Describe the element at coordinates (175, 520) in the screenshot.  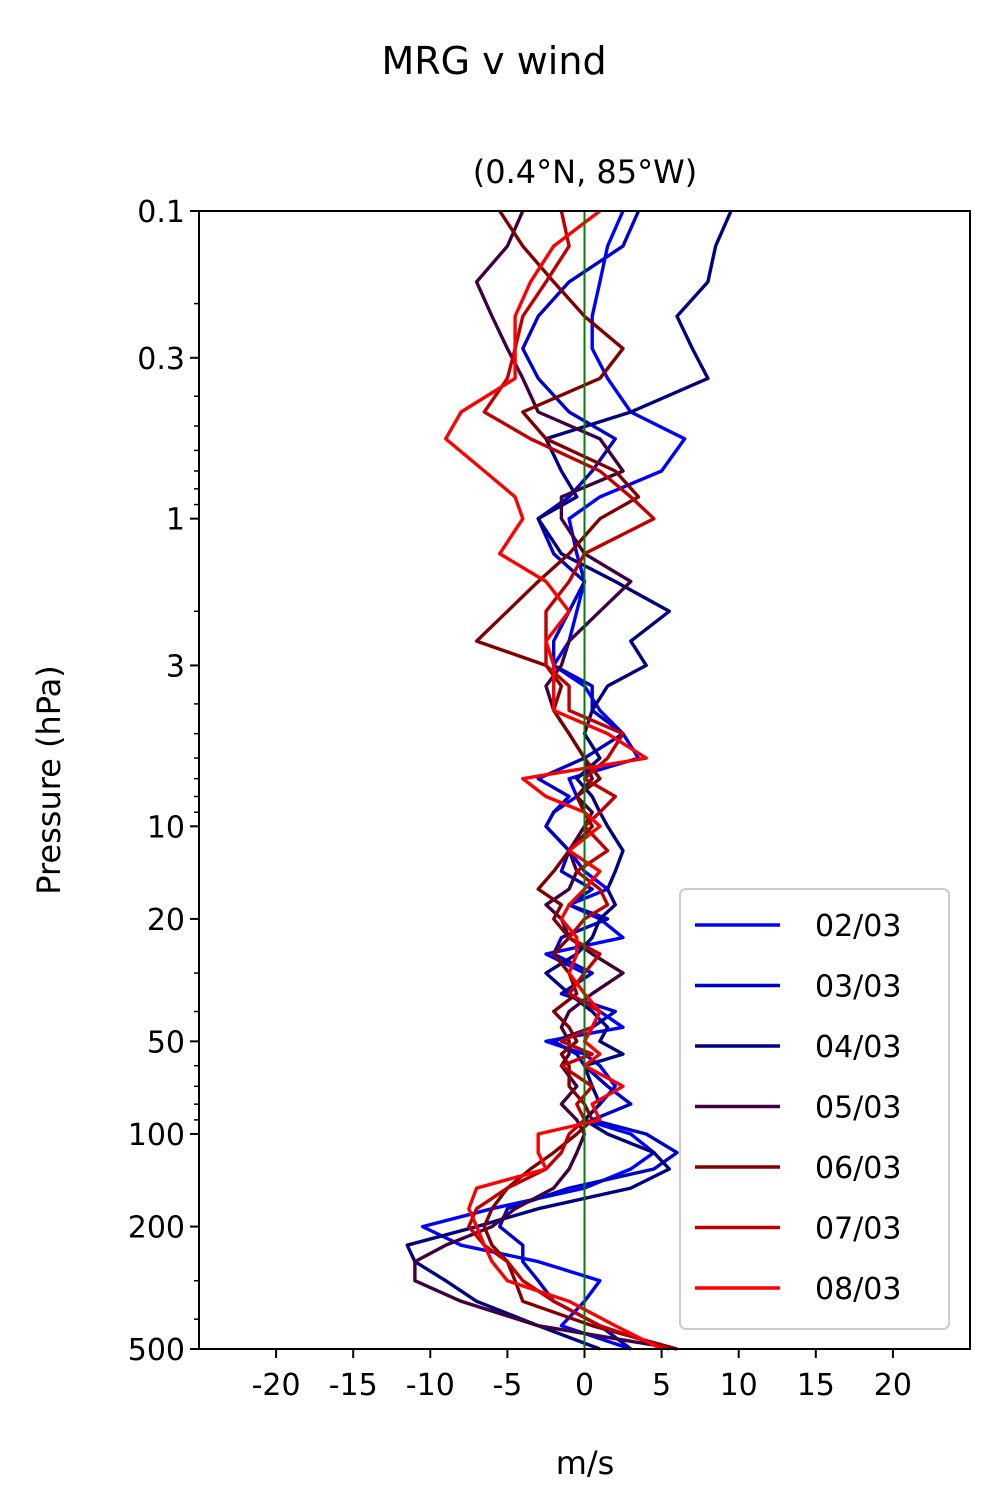
I see `y-tick-label: 1` at that location.